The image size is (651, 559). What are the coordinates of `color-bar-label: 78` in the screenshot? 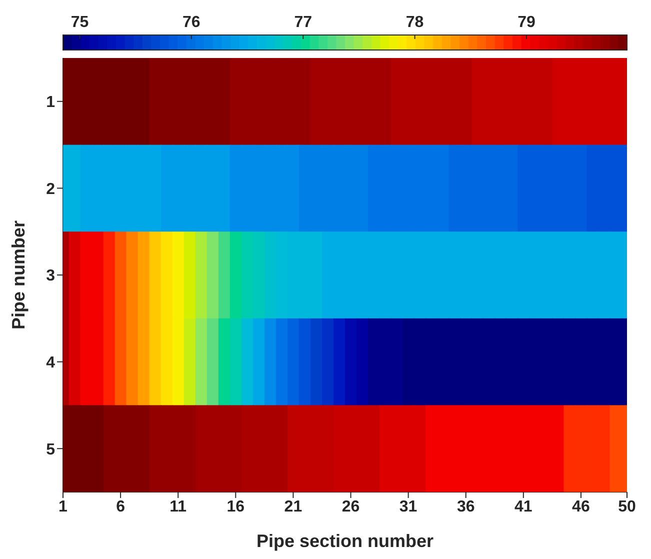 It's located at (415, 22).